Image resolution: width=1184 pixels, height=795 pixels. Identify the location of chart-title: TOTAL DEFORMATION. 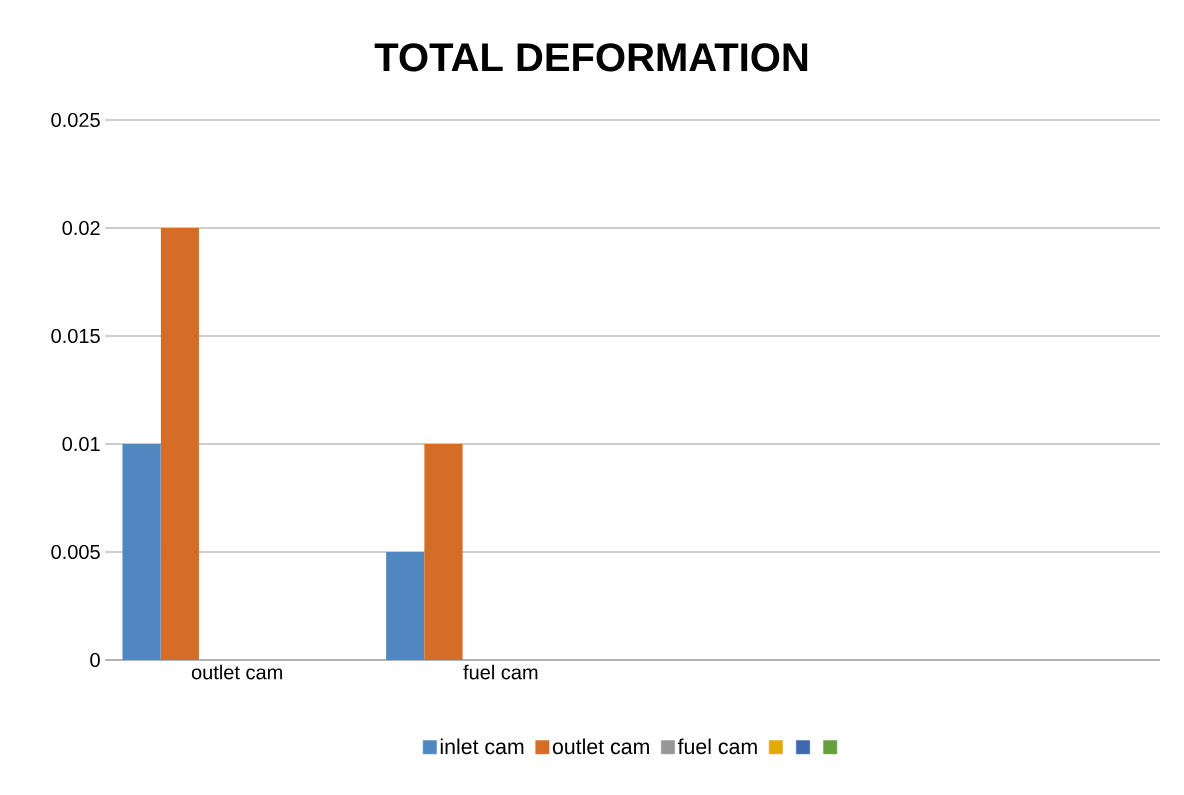
(591, 57).